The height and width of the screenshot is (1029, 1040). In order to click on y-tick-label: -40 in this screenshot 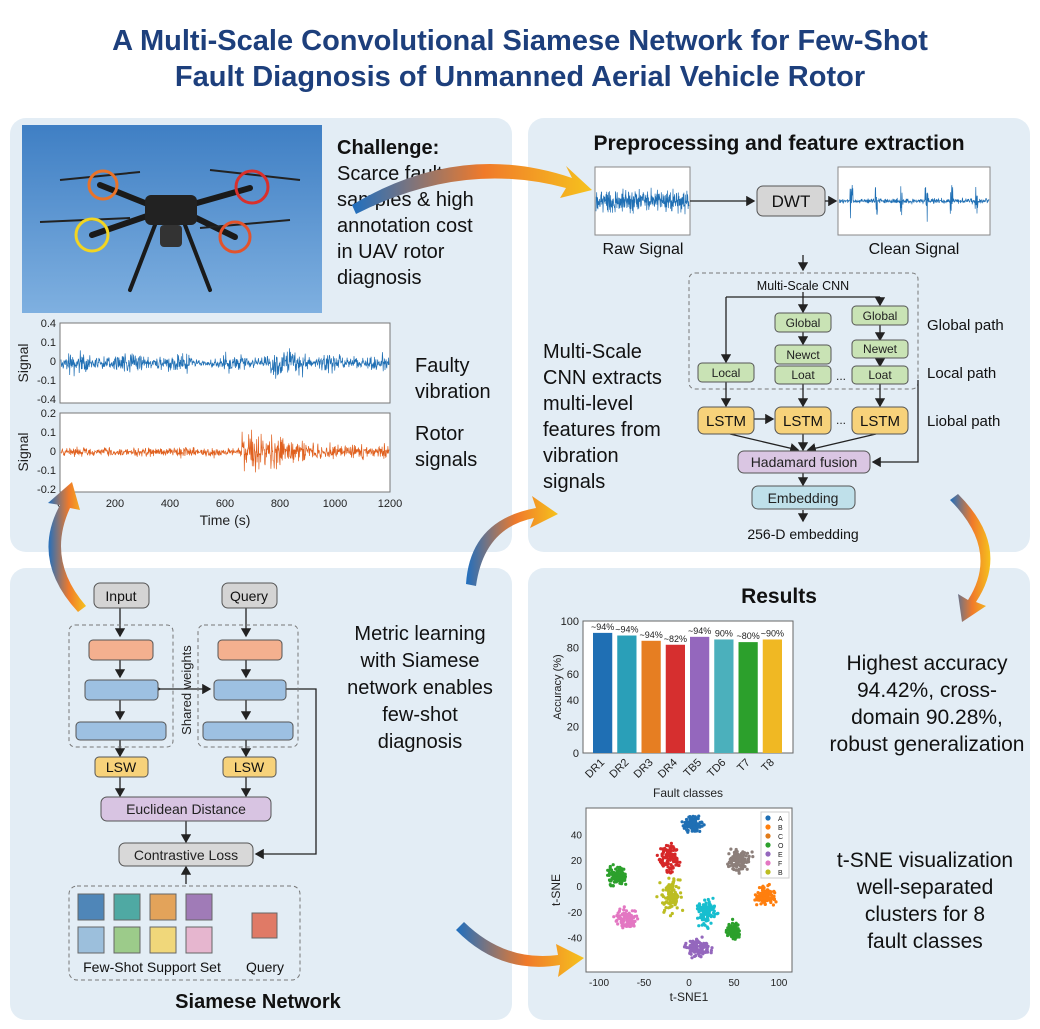, I will do `click(575, 939)`.